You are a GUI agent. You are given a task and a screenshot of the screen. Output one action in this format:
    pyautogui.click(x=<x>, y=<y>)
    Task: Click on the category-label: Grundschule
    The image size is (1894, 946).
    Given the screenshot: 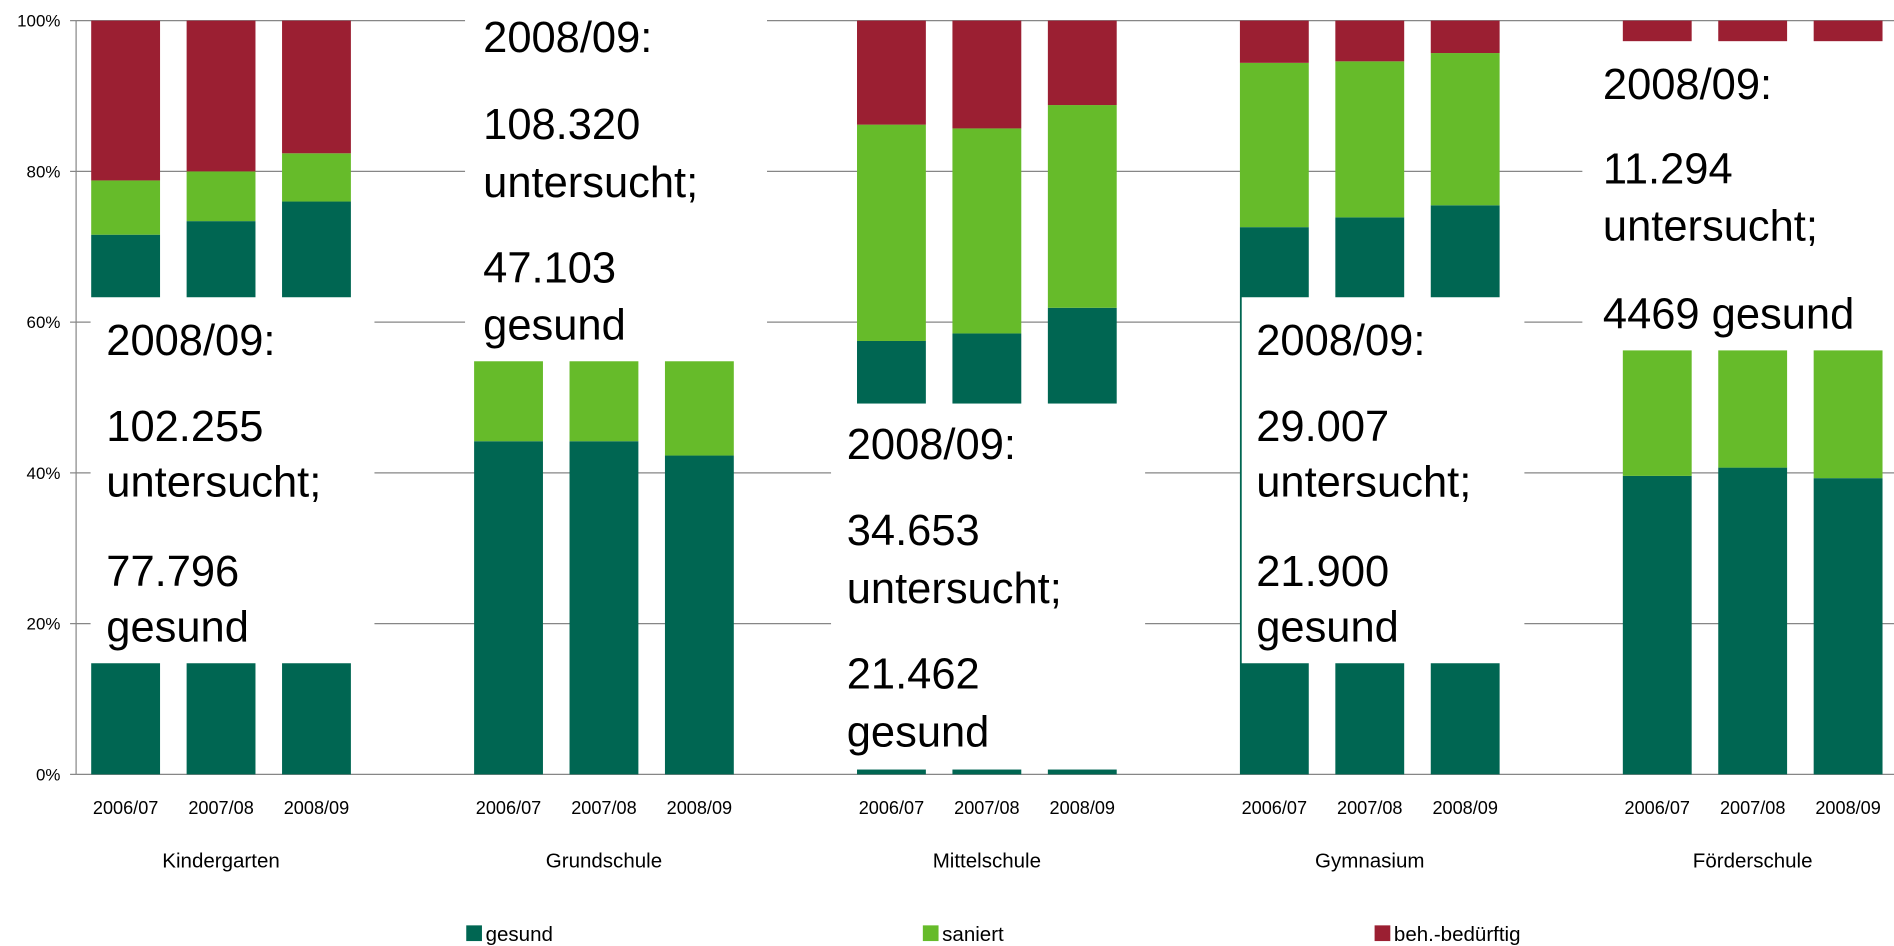 What is the action you would take?
    pyautogui.click(x=604, y=860)
    